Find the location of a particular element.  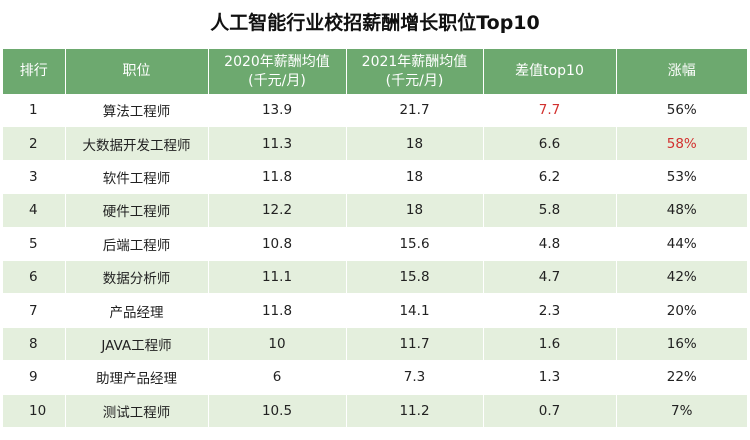

cell-position: 测试工程师 is located at coordinates (137, 411).